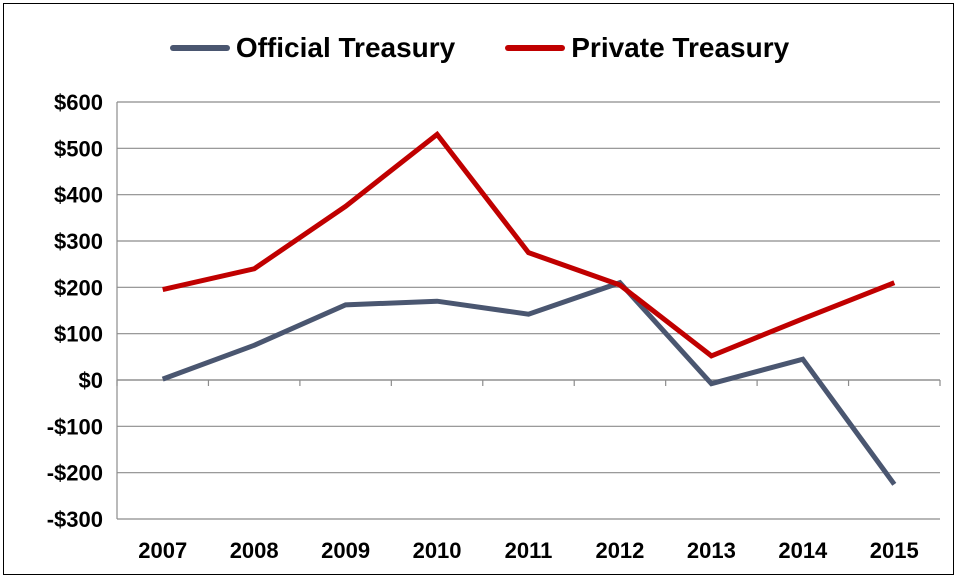 Image resolution: width=959 pixels, height=580 pixels. I want to click on x-tick-label: 2007, so click(162, 550).